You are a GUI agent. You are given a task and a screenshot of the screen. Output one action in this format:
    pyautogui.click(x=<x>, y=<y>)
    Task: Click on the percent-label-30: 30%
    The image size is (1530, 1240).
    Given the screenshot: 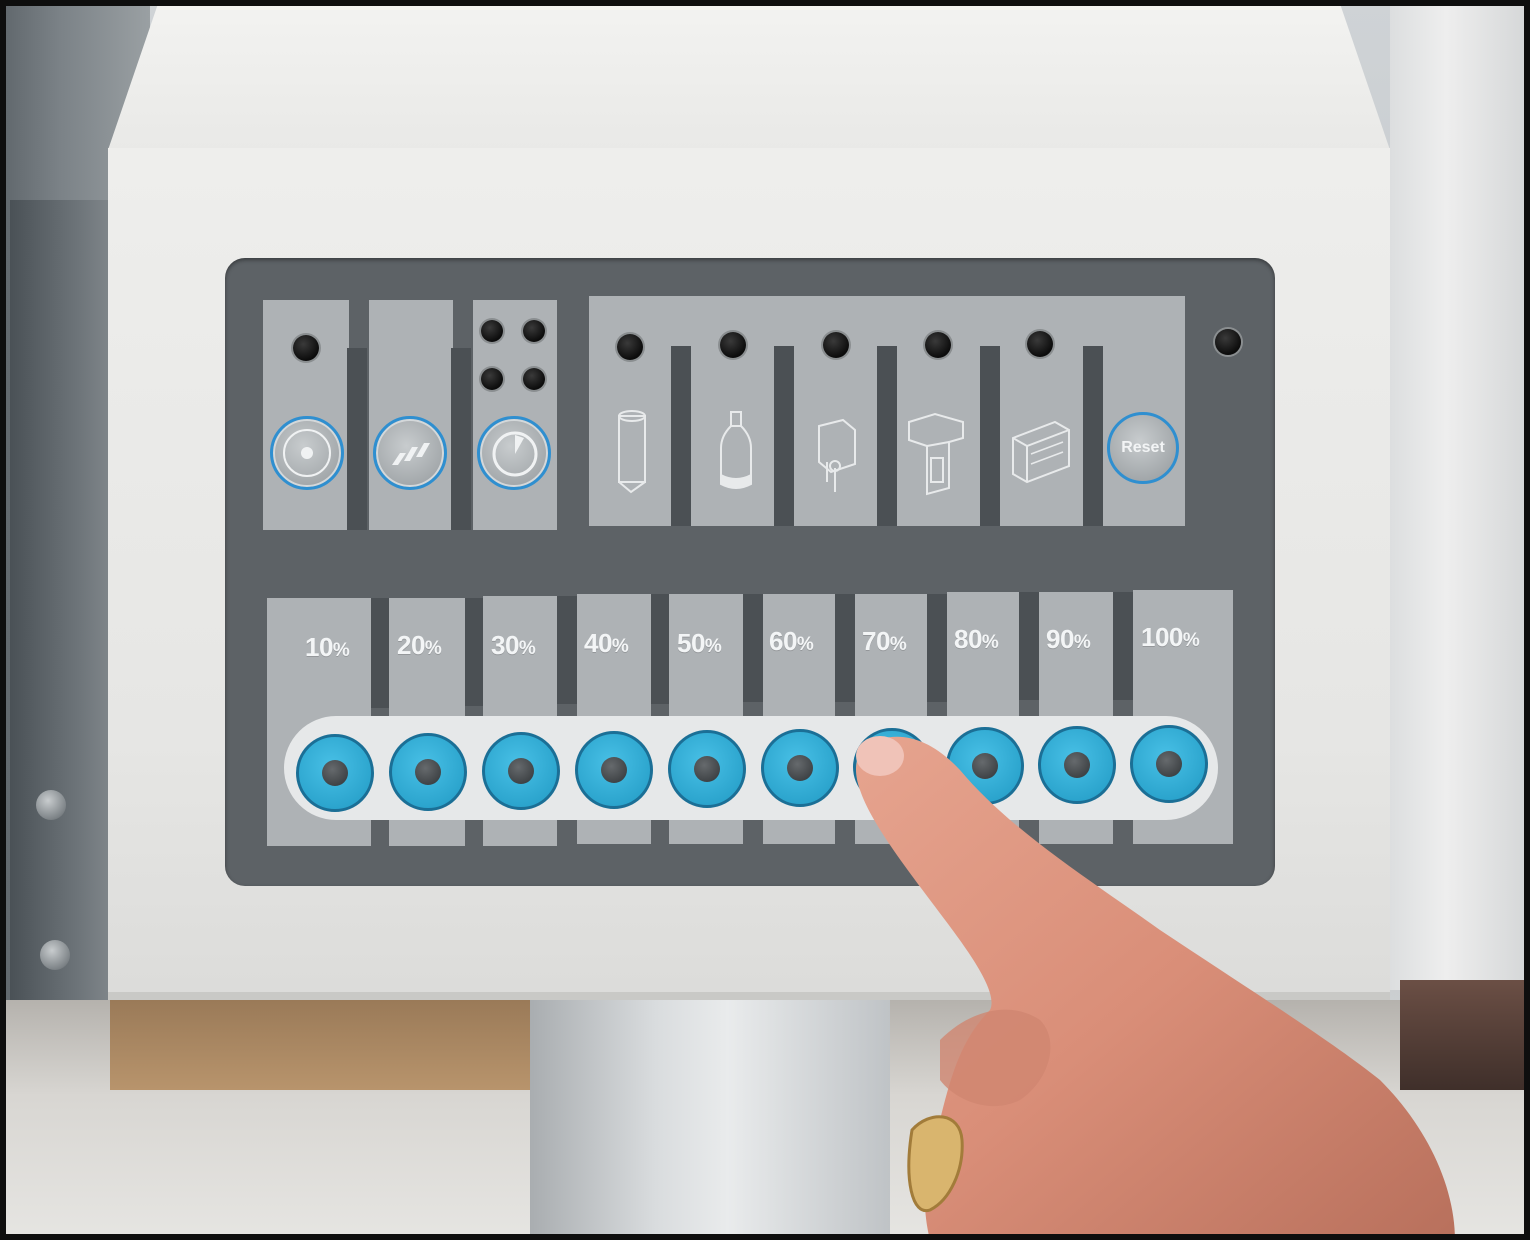 What is the action you would take?
    pyautogui.click(x=513, y=645)
    